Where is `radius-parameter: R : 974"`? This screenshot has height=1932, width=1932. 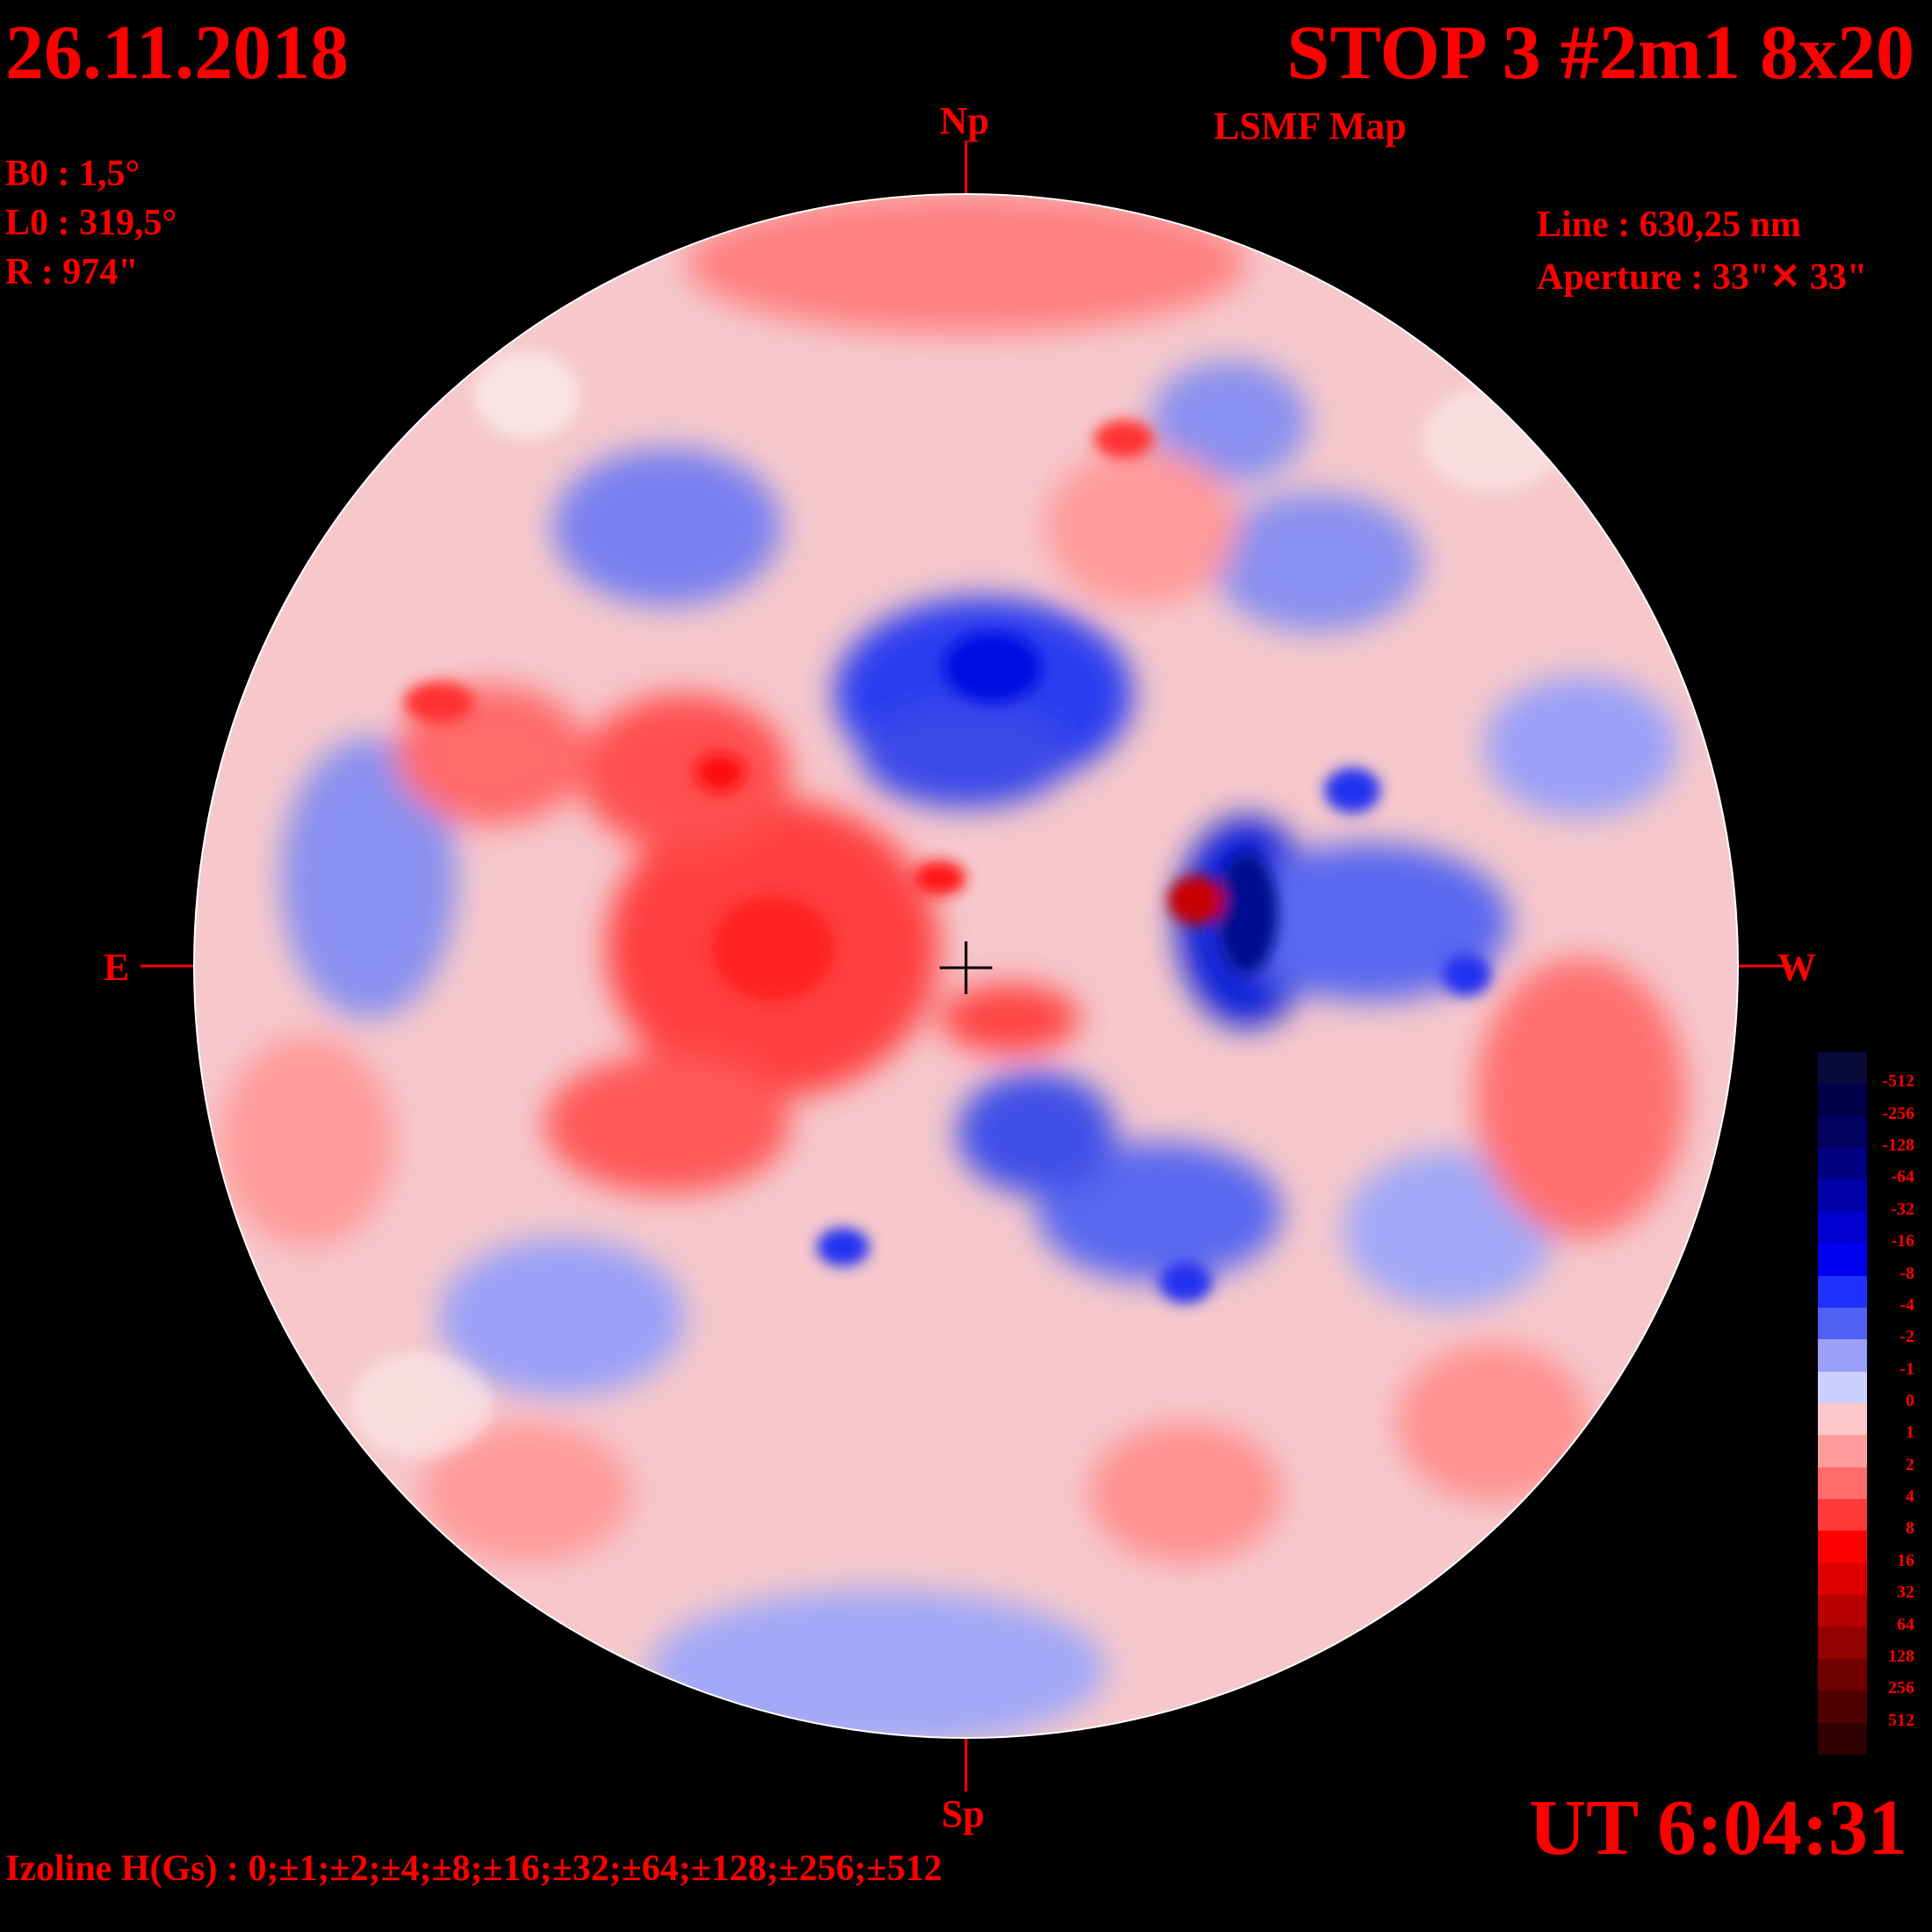 radius-parameter: R : 974" is located at coordinates (72, 272).